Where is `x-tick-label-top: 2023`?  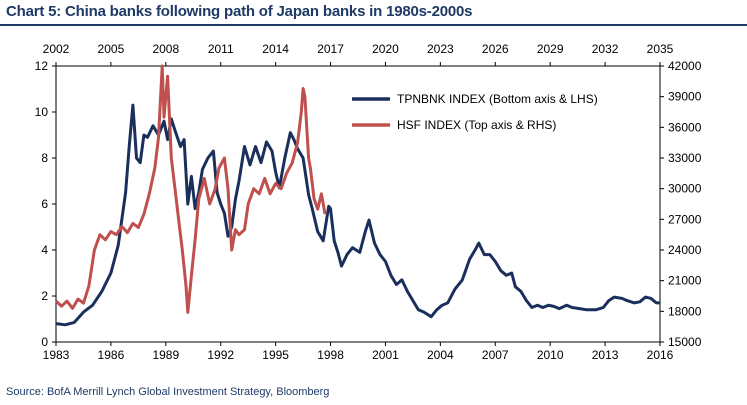 x-tick-label-top: 2023 is located at coordinates (440, 49).